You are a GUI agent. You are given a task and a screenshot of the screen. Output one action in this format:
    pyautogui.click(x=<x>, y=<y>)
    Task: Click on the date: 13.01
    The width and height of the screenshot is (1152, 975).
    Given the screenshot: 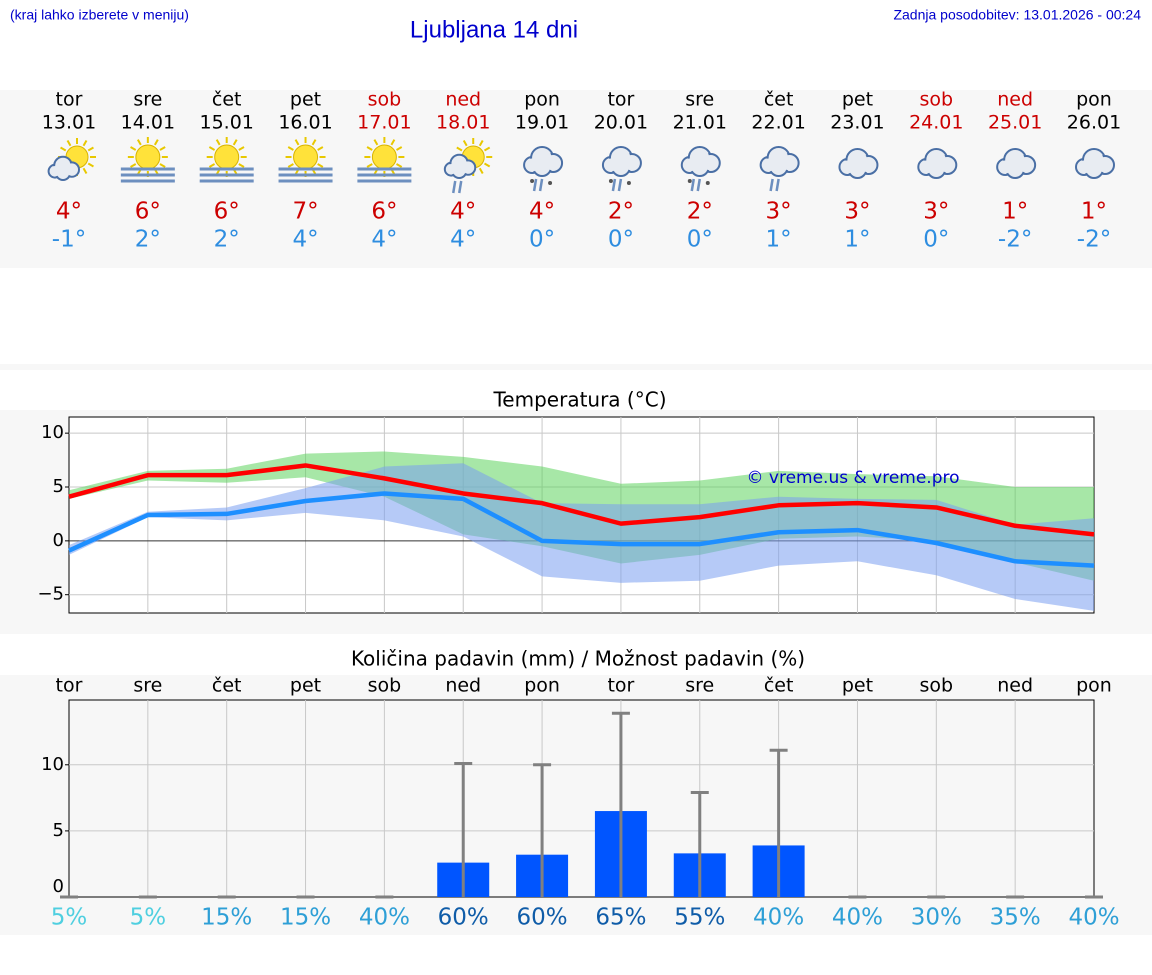 What is the action you would take?
    pyautogui.click(x=69, y=123)
    